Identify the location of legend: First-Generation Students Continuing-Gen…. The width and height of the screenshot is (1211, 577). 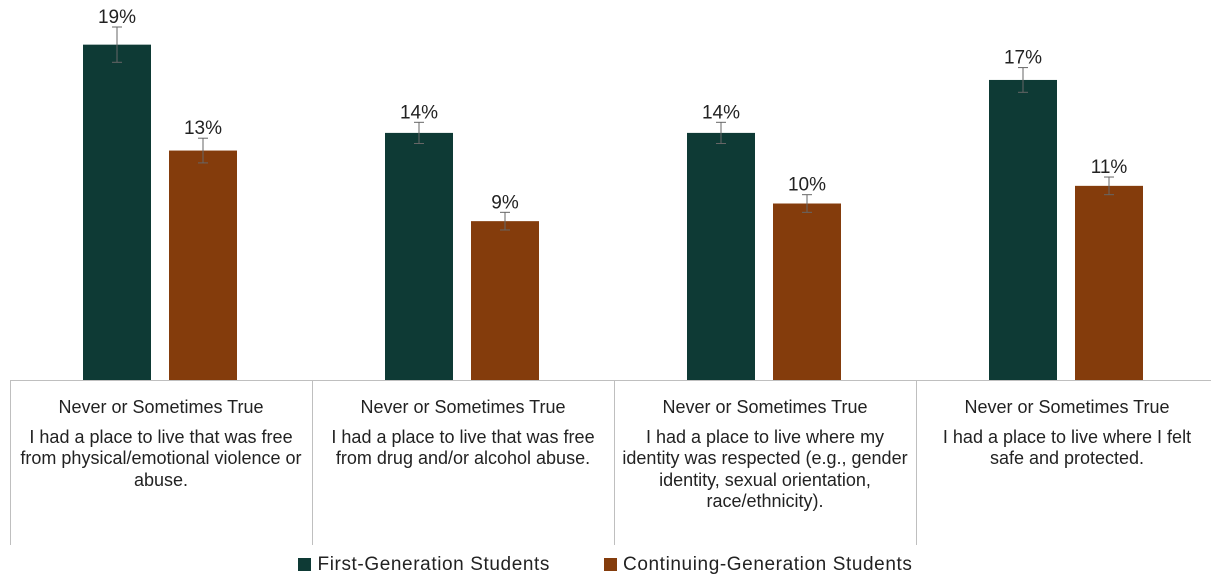
(605, 564).